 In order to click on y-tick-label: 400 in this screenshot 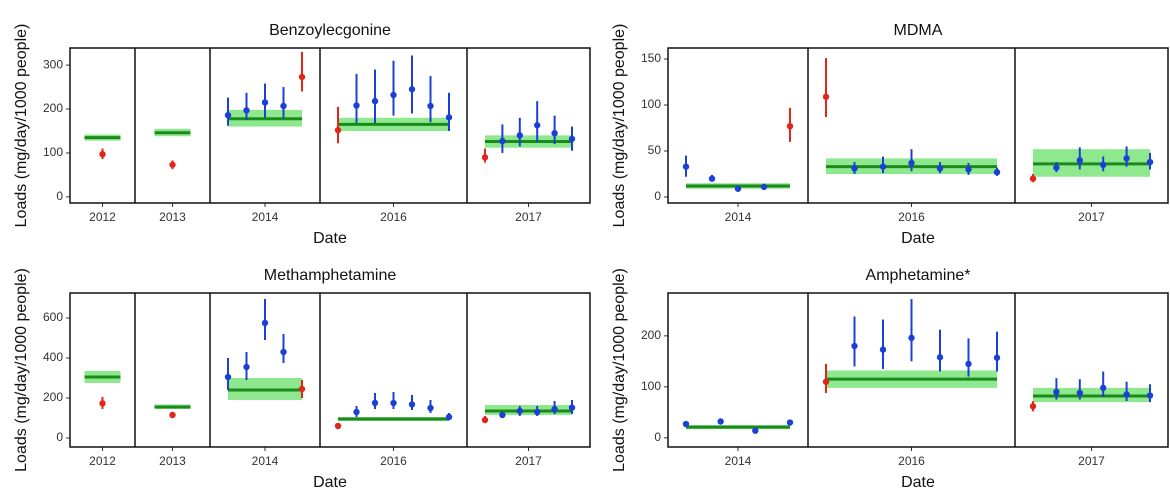, I will do `click(53, 357)`.